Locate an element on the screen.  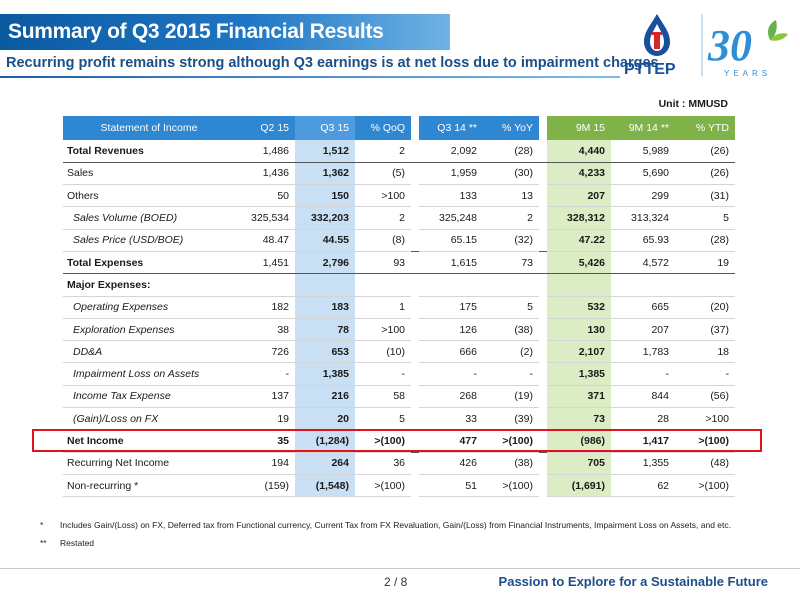
value-cell: 65.15 is located at coordinates (451, 240).